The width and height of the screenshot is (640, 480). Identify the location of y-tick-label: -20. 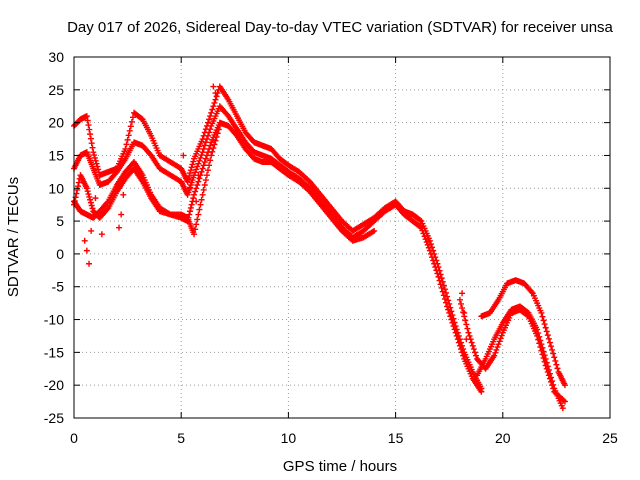
(54, 385).